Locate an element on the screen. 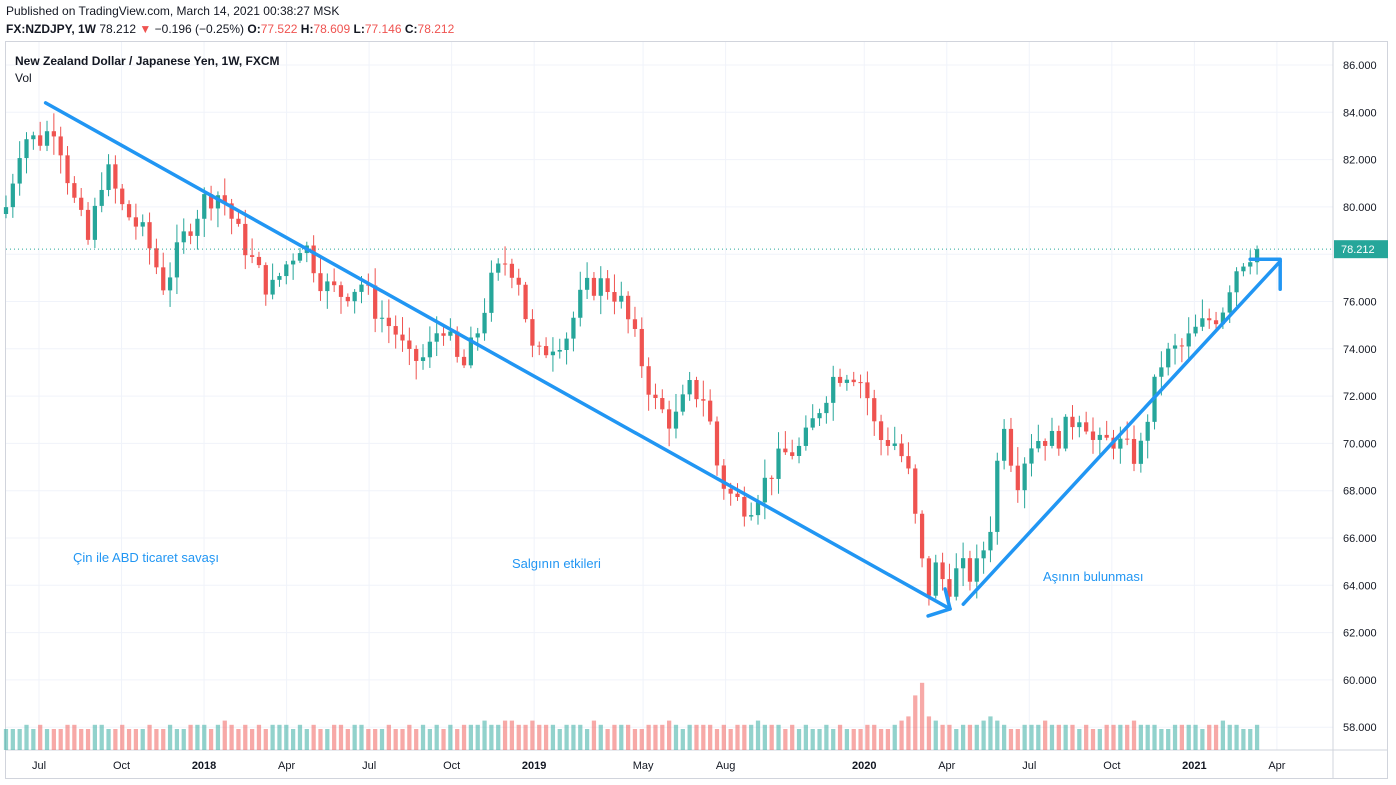  x-tick-label: Aug is located at coordinates (726, 766).